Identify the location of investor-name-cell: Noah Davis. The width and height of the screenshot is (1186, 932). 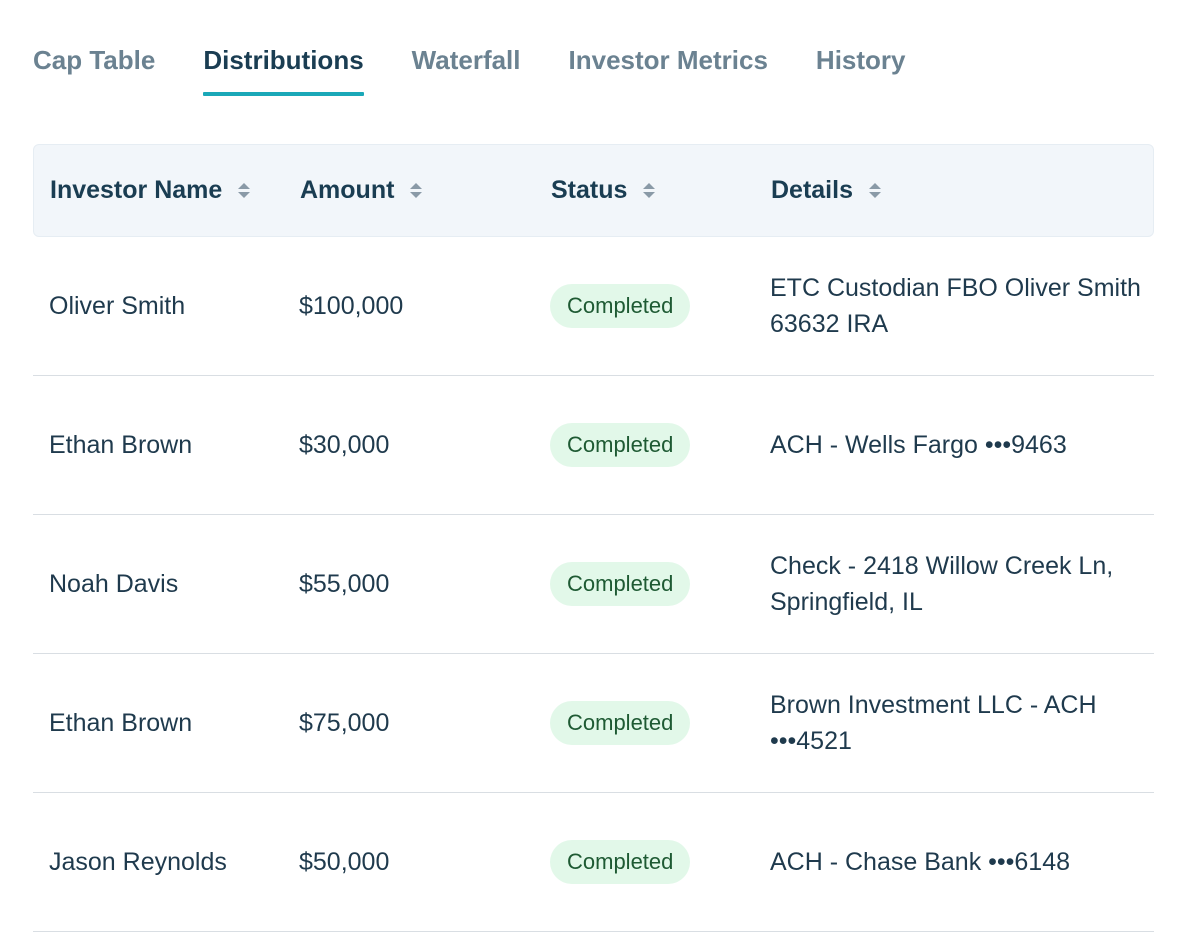
(114, 584).